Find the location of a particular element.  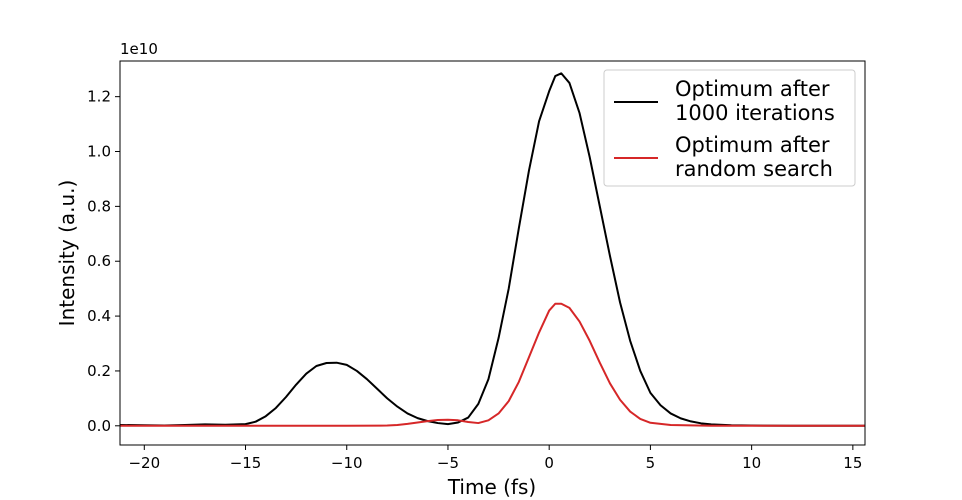

x-axis-title: Time (fs) is located at coordinates (491, 487).